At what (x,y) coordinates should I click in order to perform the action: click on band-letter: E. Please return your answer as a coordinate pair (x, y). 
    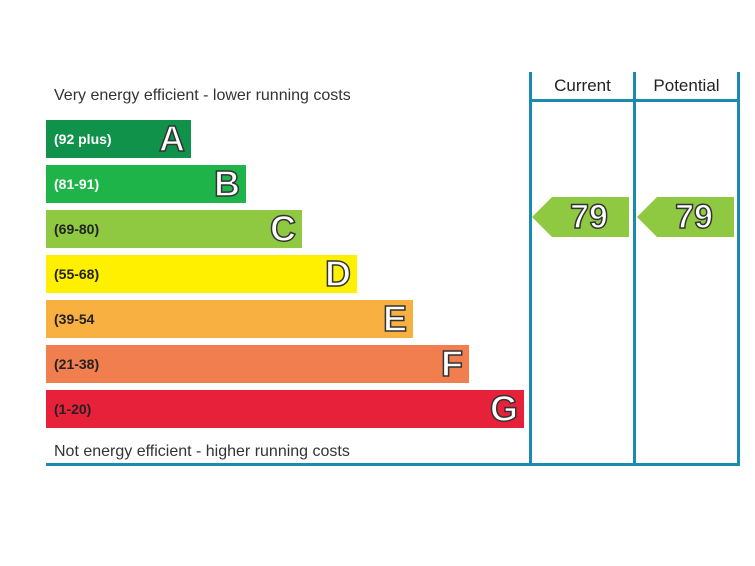
    Looking at the image, I should click on (395, 318).